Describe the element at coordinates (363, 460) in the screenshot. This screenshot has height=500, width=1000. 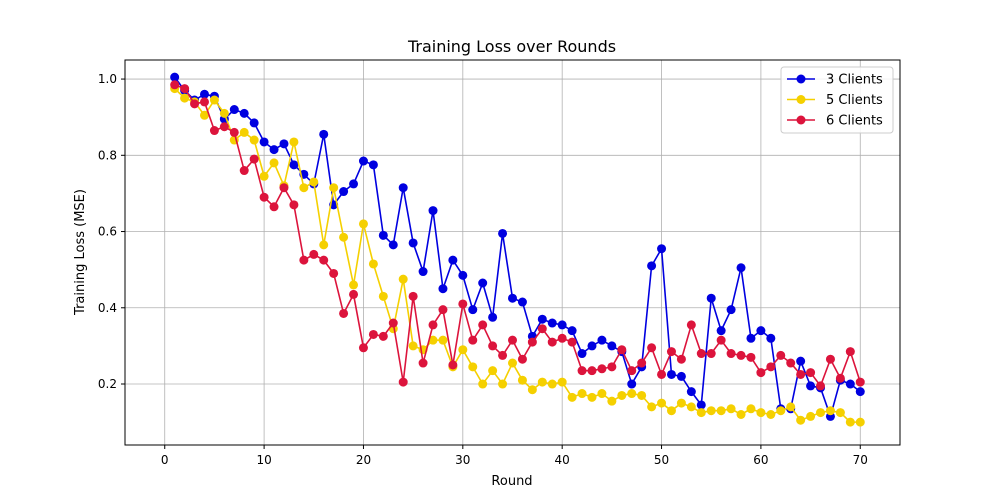
I see `x-tick-label: 20` at that location.